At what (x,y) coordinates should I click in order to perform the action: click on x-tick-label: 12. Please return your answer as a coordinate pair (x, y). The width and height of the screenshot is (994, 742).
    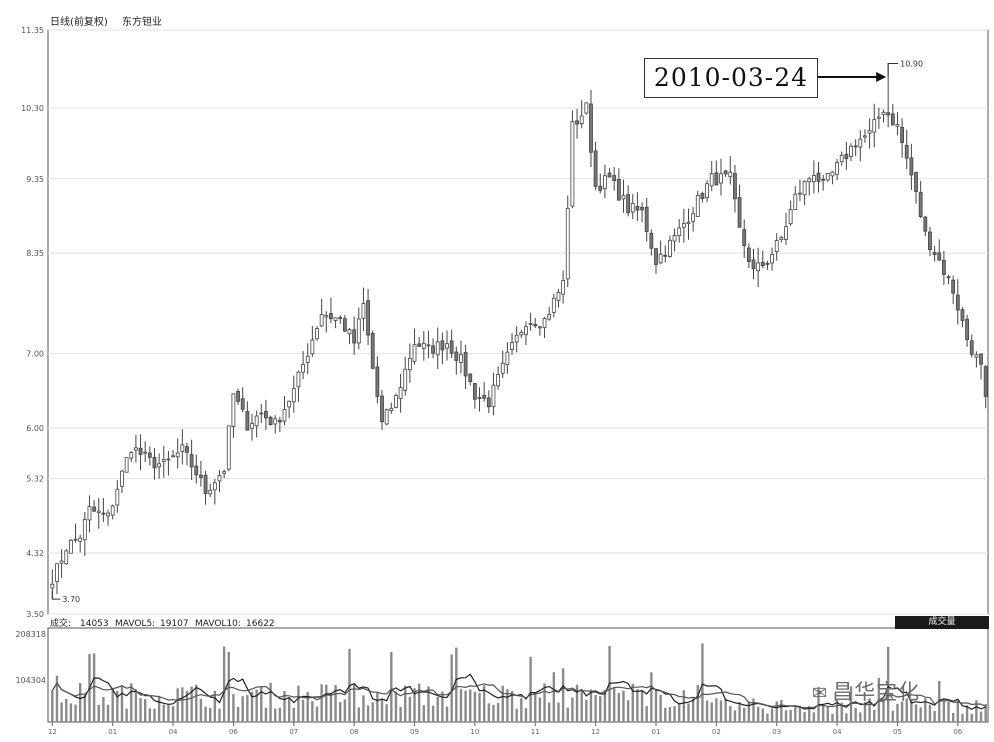
    Looking at the image, I should click on (595, 732).